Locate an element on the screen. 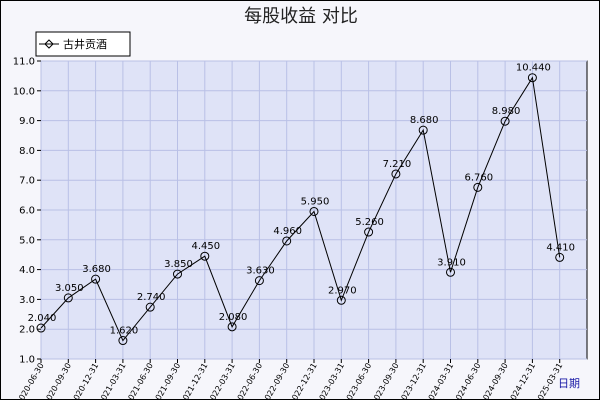 The height and width of the screenshot is (400, 600). x-tick-label: 2023-09-30 is located at coordinates (385, 381).